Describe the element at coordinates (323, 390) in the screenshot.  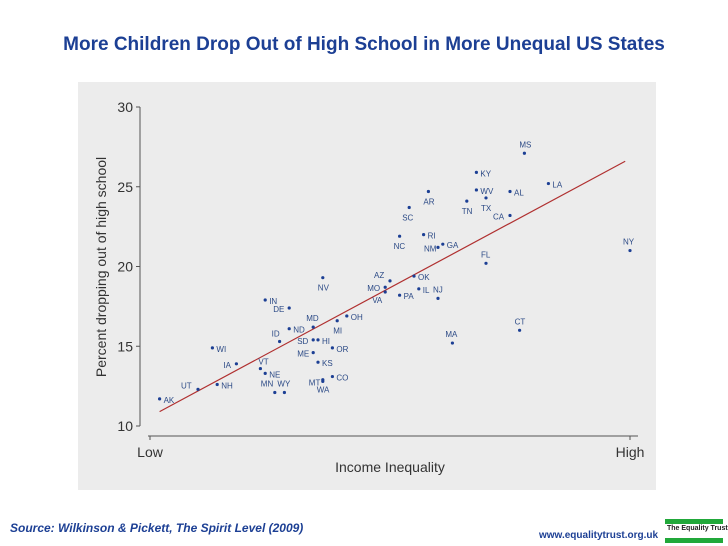
I see `point-label-wa: WA` at that location.